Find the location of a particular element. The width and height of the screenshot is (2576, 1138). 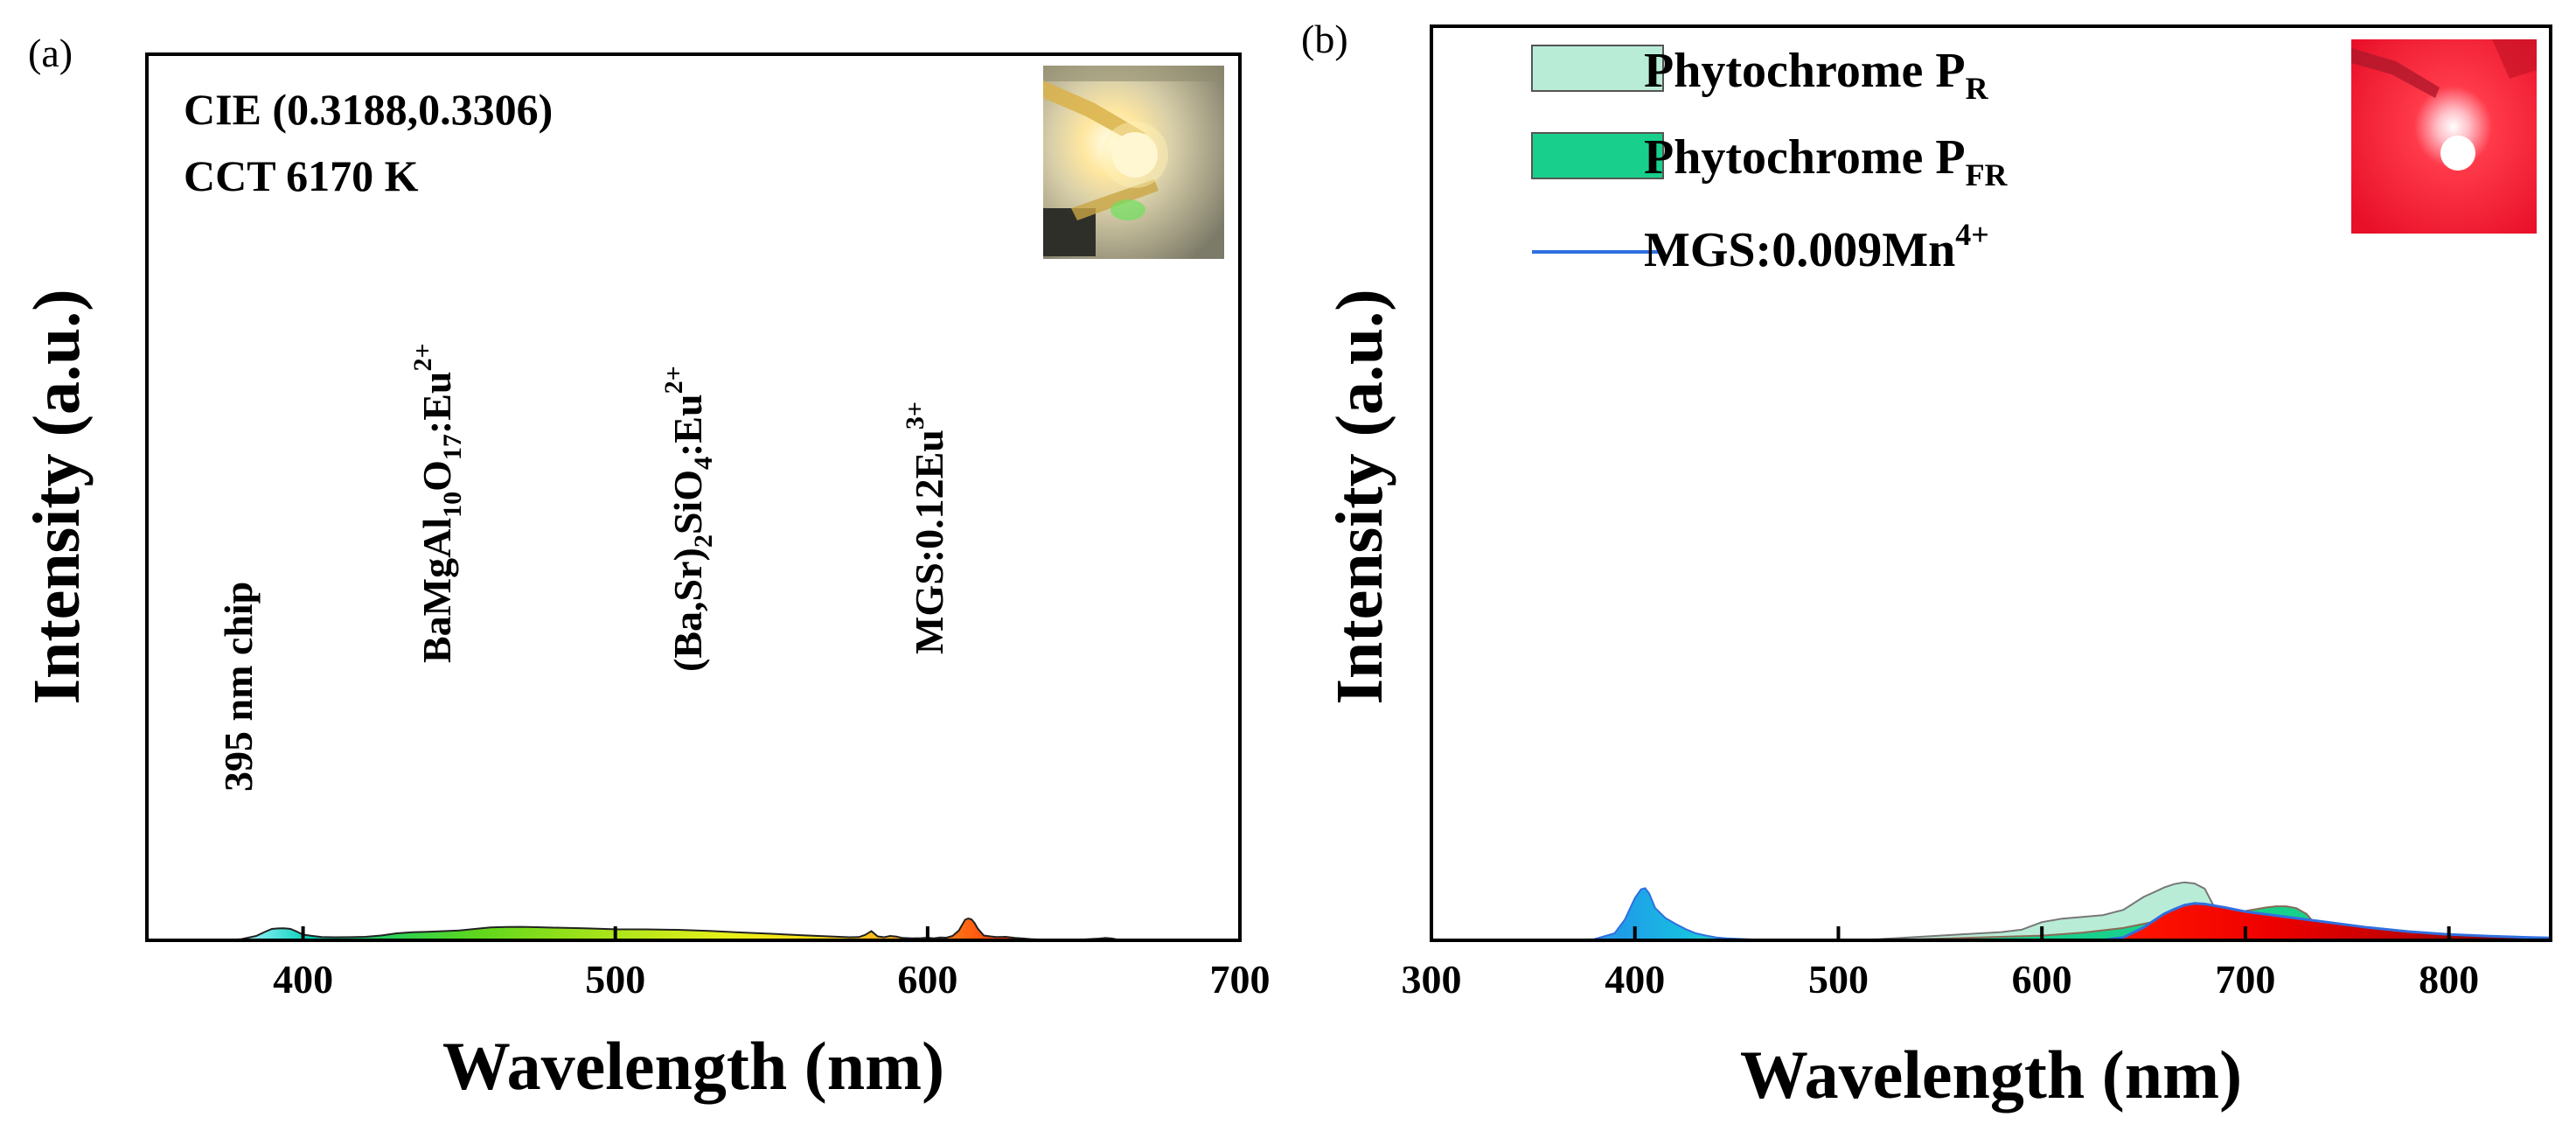

legend-label-mn: MGS:0.009Mn4+ is located at coordinates (1816, 247).